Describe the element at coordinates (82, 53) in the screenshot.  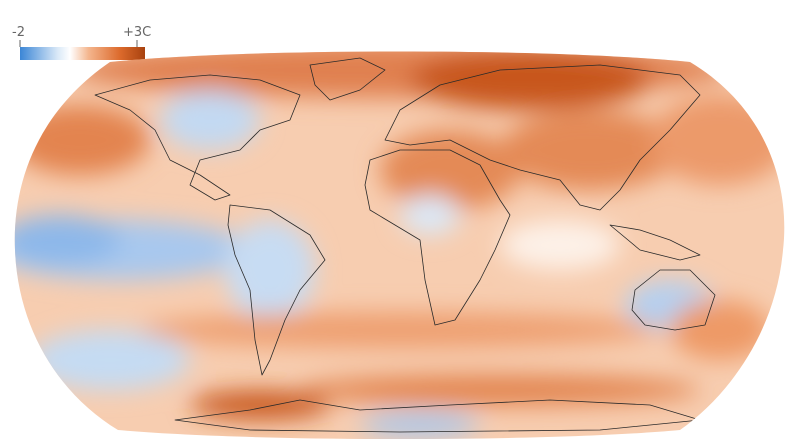
I see `color-scale` at that location.